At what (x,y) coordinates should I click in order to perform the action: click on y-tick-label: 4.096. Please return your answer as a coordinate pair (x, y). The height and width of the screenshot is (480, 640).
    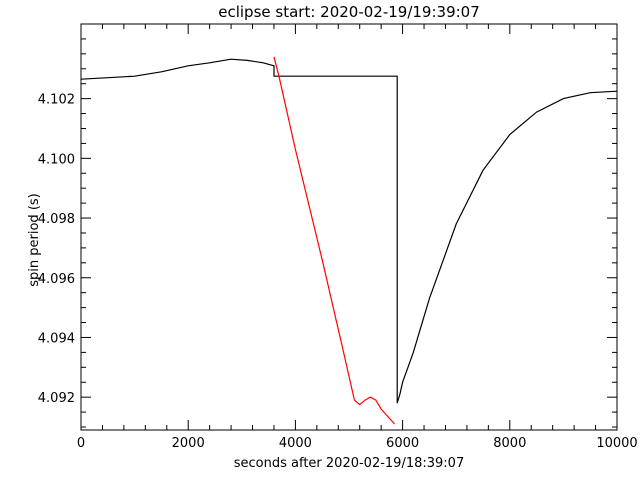
    Looking at the image, I should click on (56, 279).